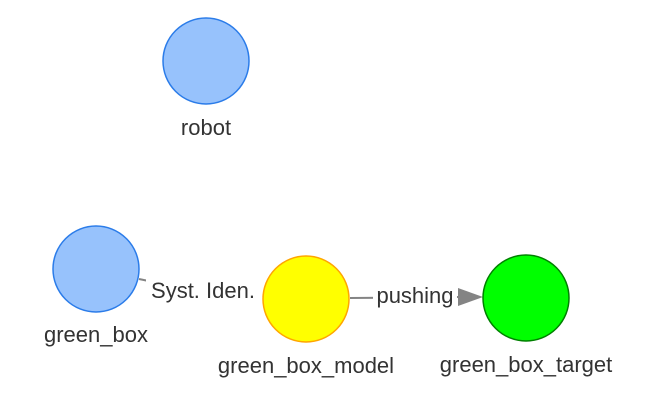 The height and width of the screenshot is (411, 658). I want to click on node-green-box-target: green_box_target, so click(526, 315).